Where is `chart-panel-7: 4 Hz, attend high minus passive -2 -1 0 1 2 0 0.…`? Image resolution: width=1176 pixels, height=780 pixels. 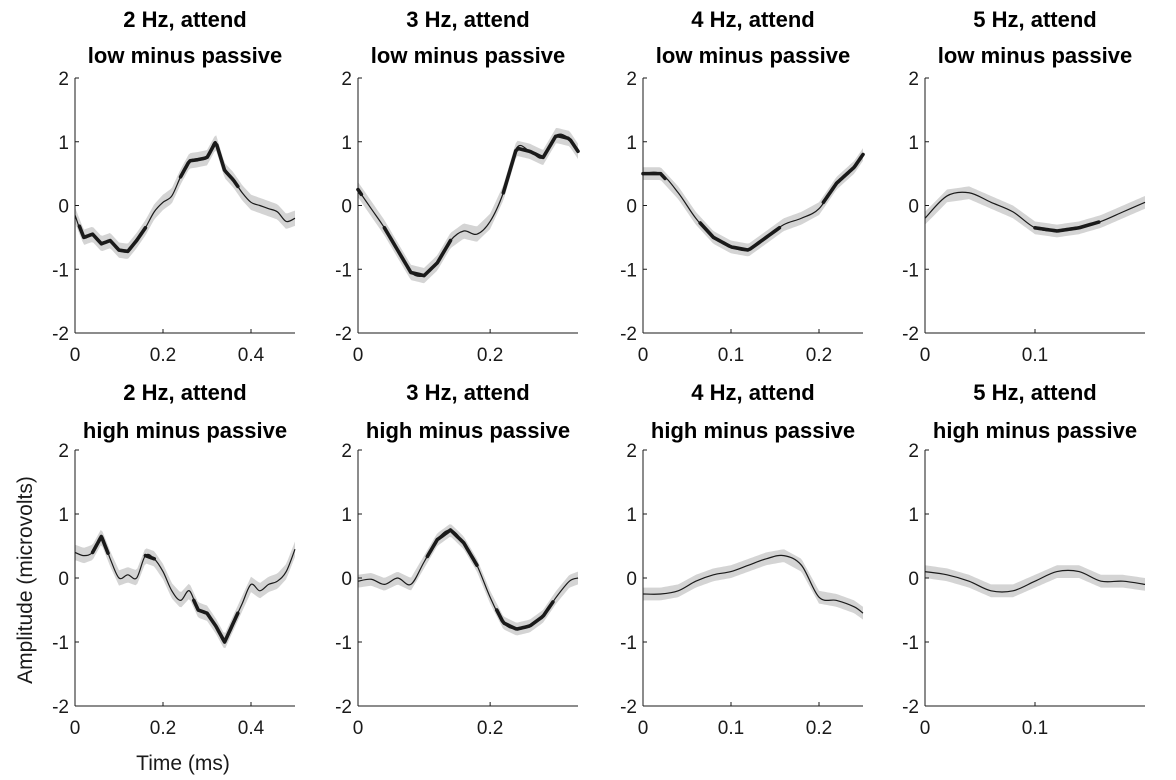
chart-panel-7: 4 Hz, attend high minus passive -2 -1 0 1 2 0 0.… is located at coordinates (742, 559).